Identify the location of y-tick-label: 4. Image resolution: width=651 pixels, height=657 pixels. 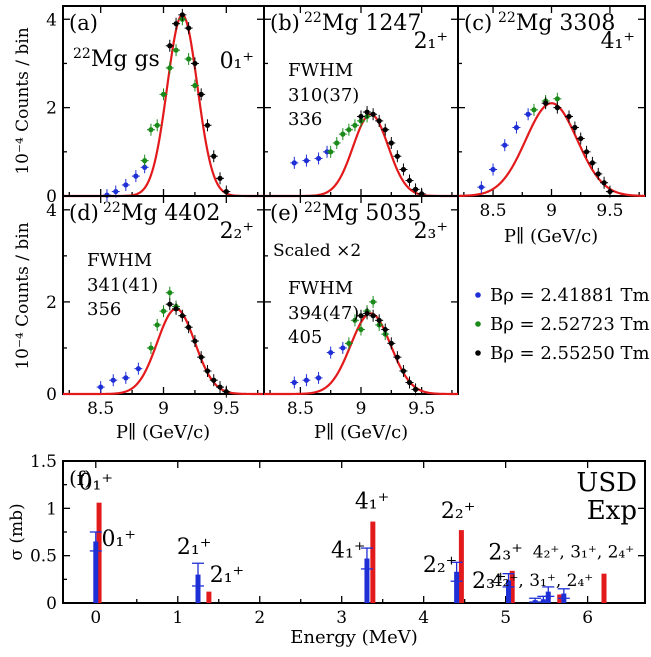
(51, 20).